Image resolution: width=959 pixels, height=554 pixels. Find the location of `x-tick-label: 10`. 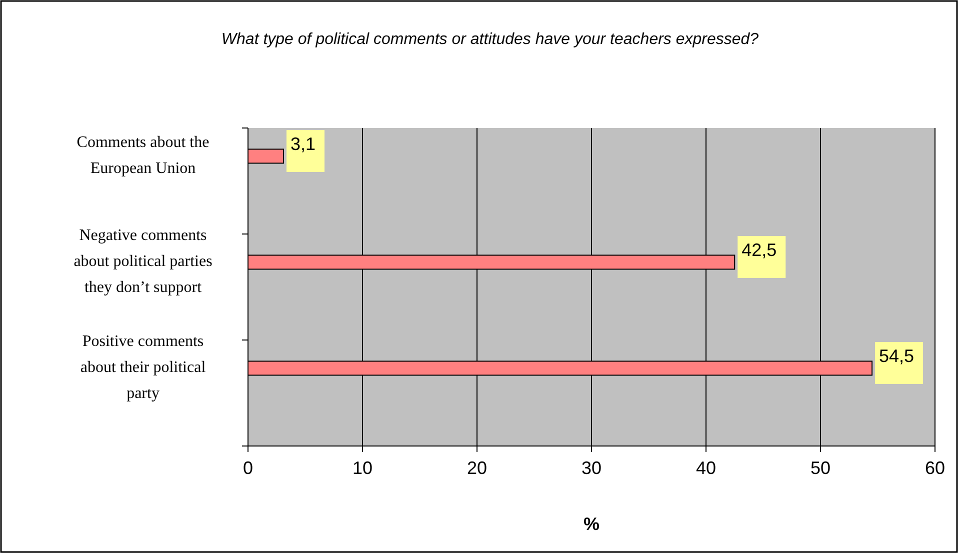

x-tick-label: 10 is located at coordinates (362, 468).